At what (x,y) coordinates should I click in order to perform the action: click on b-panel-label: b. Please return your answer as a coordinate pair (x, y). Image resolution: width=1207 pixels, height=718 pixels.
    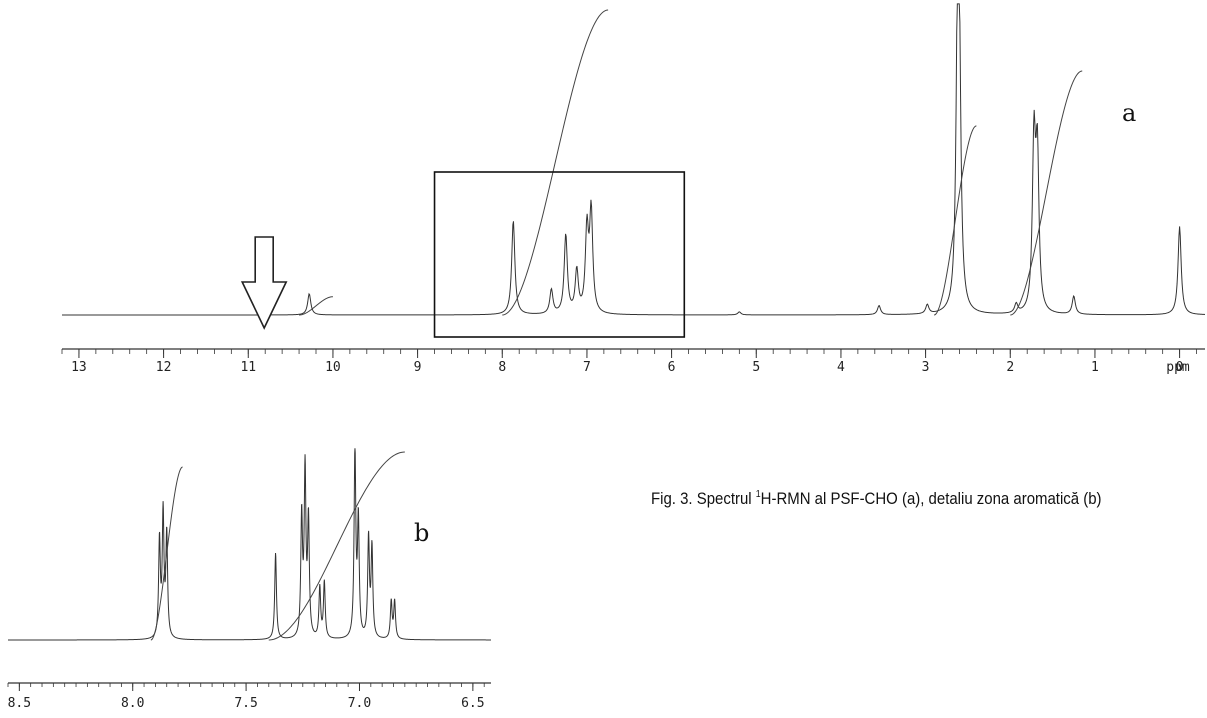
    Looking at the image, I should click on (421, 533).